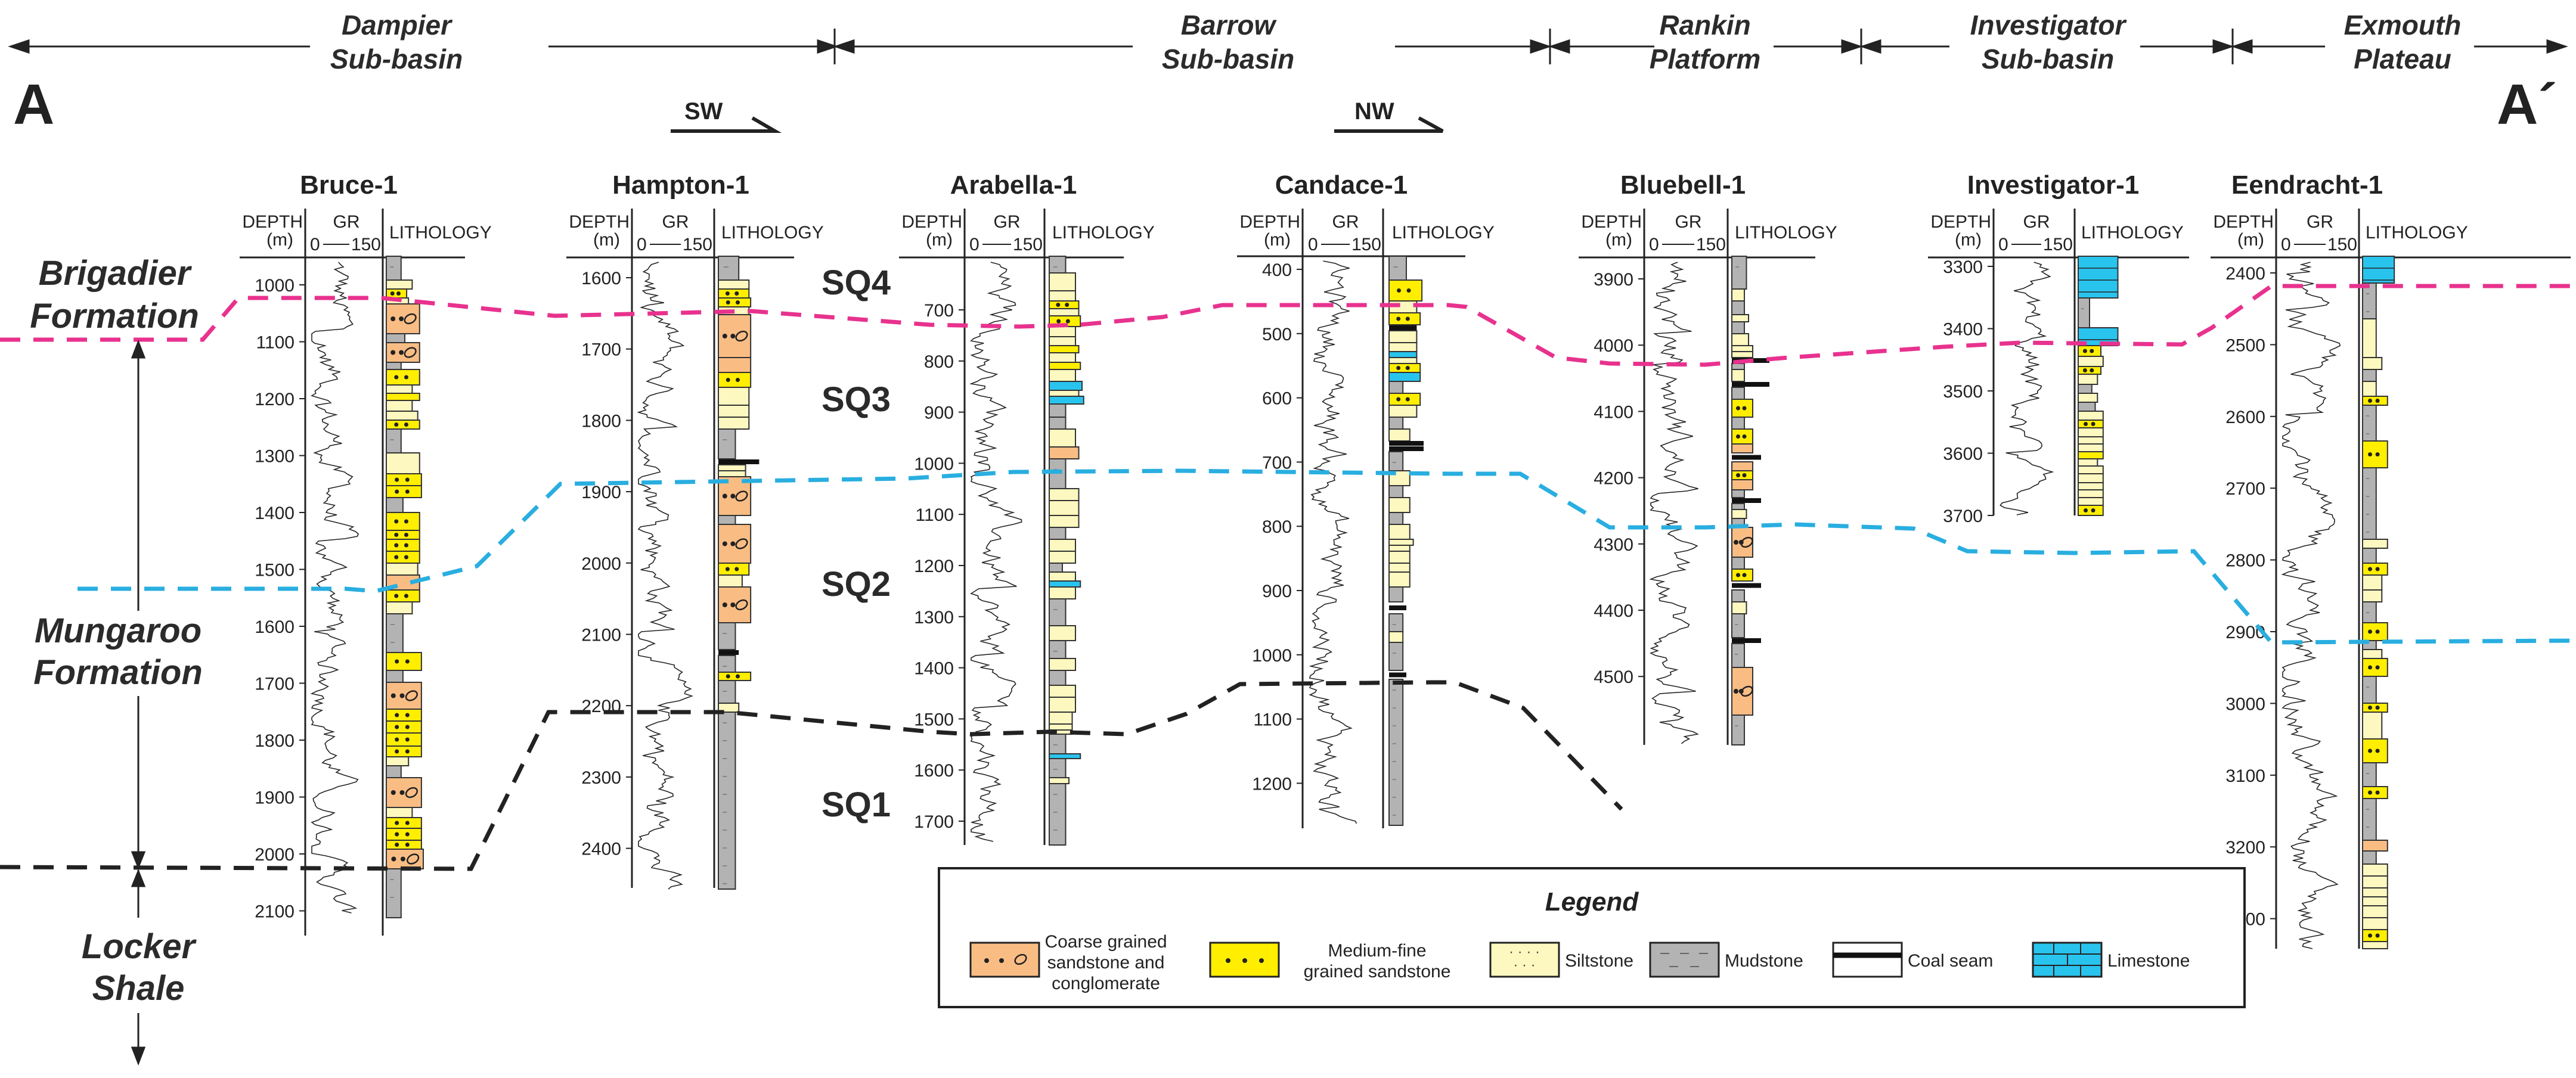 The image size is (2576, 1078). Describe the element at coordinates (856, 543) in the screenshot. I see `sequence-labels: SQ4 SQ3 SQ2 SQ1` at that location.